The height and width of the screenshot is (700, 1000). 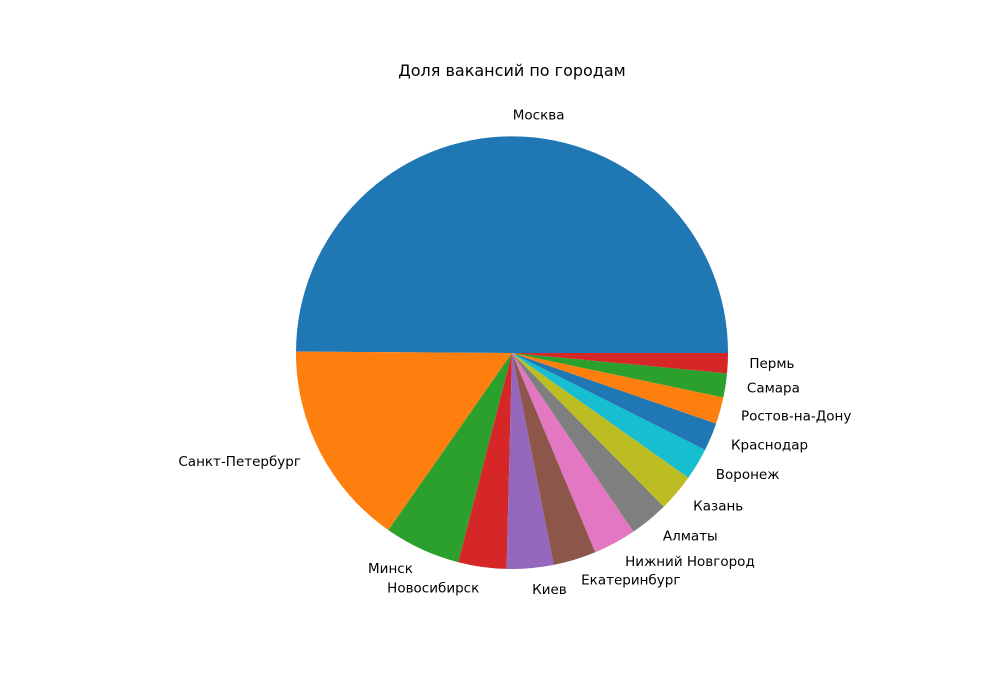 I want to click on slice-label-14: Пермь, so click(x=771, y=364).